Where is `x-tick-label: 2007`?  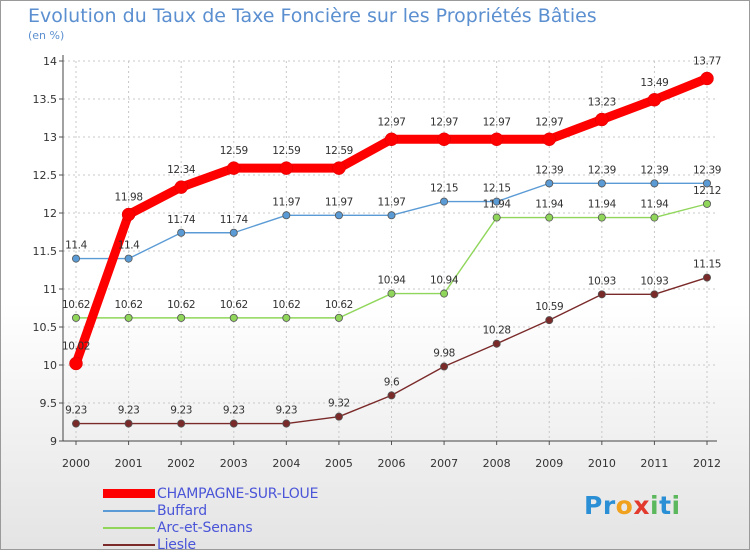 x-tick-label: 2007 is located at coordinates (444, 463).